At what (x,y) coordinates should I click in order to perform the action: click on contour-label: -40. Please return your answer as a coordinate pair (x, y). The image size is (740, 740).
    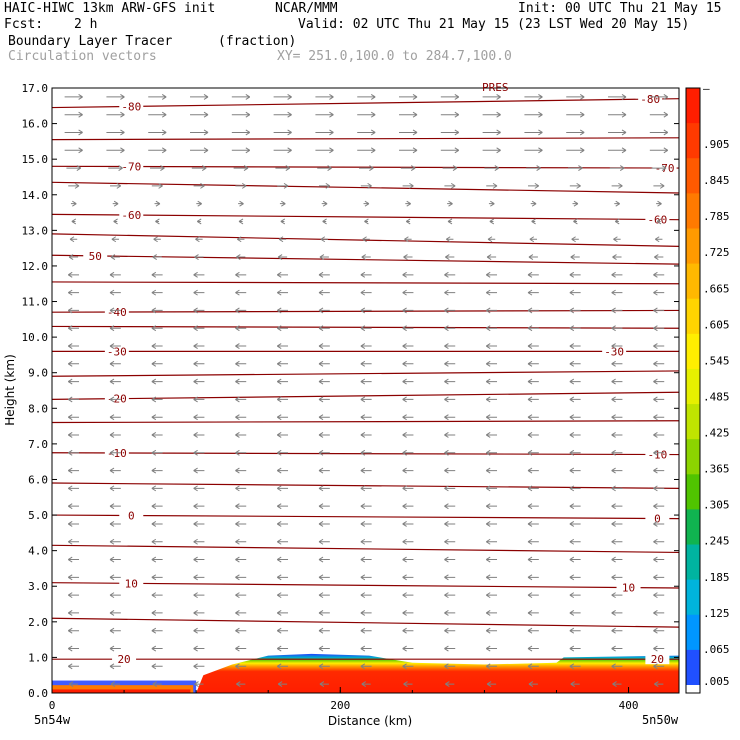
    Looking at the image, I should click on (117, 312).